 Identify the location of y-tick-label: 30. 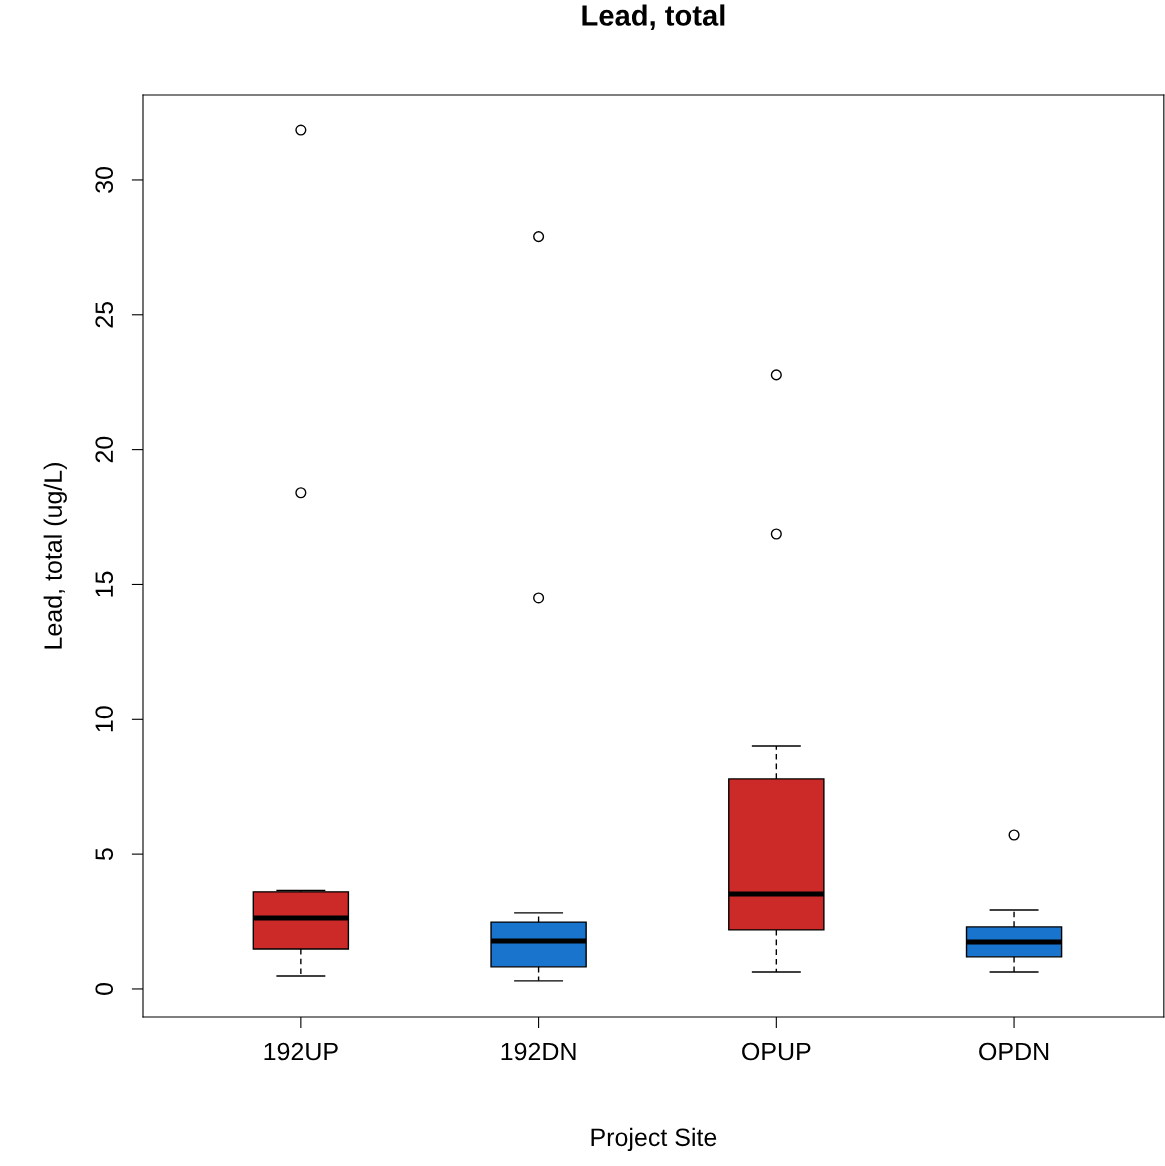
(104, 180).